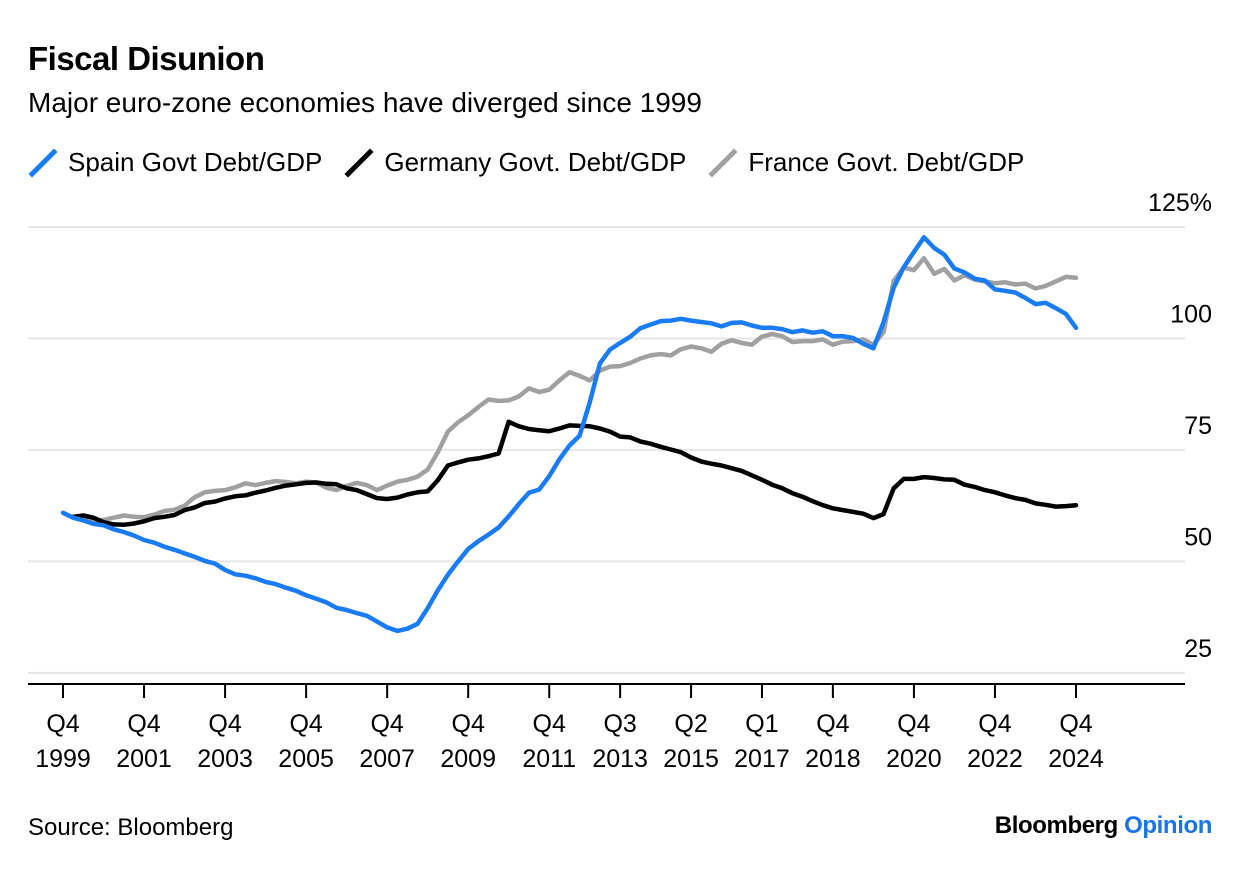  What do you see at coordinates (146, 58) in the screenshot?
I see `chart-title: Fiscal Disunion` at bounding box center [146, 58].